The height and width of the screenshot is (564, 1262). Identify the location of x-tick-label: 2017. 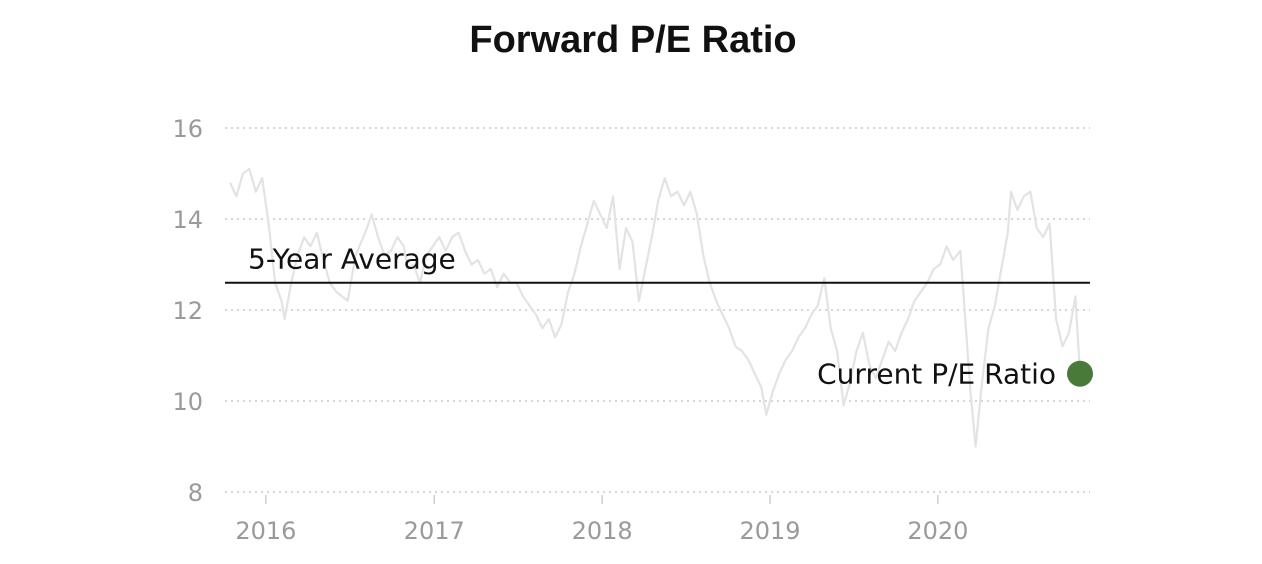
(434, 531).